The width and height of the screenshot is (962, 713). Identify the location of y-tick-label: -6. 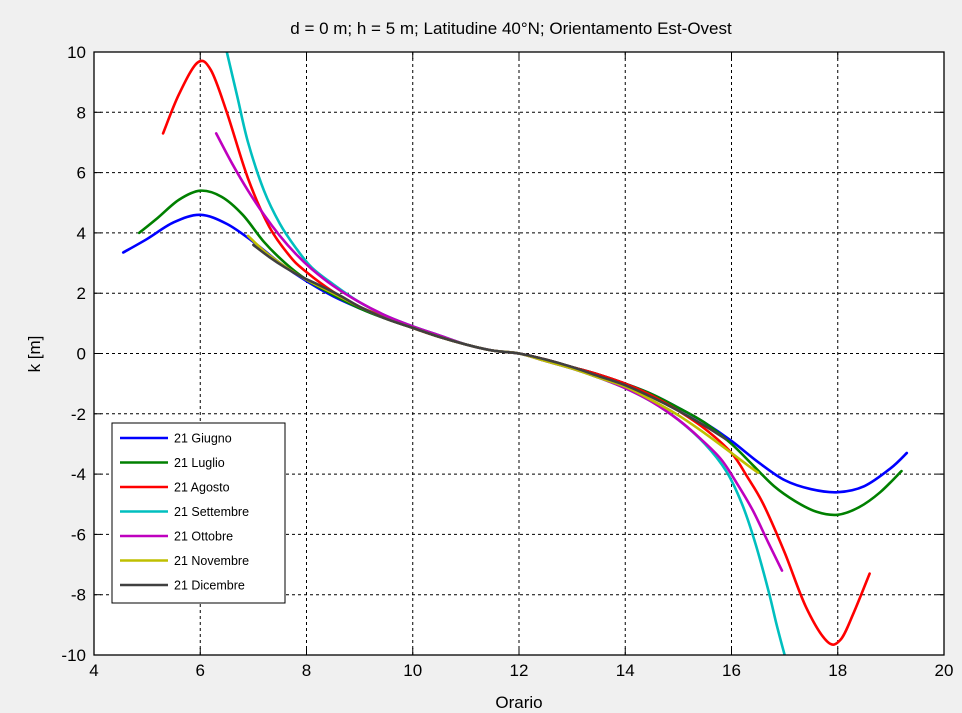
(78, 534).